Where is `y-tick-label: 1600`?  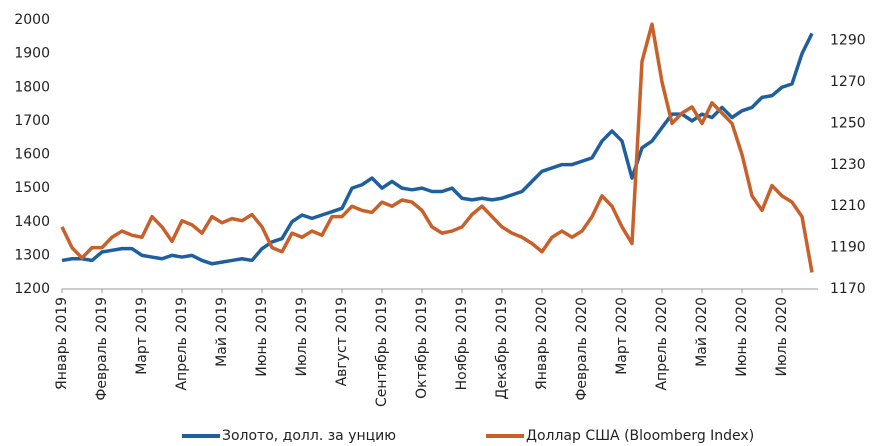 y-tick-label: 1600 is located at coordinates (32, 155).